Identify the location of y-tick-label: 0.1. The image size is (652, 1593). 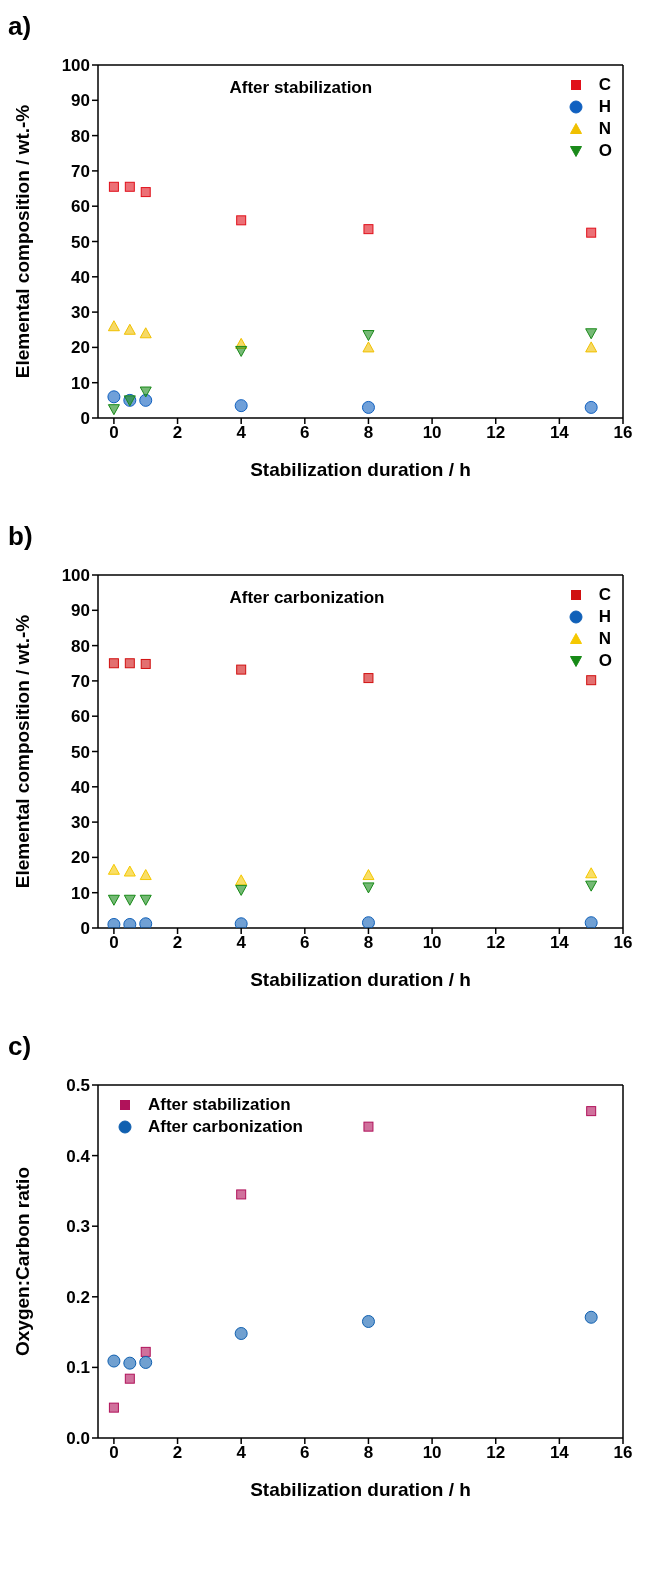
(78, 1368).